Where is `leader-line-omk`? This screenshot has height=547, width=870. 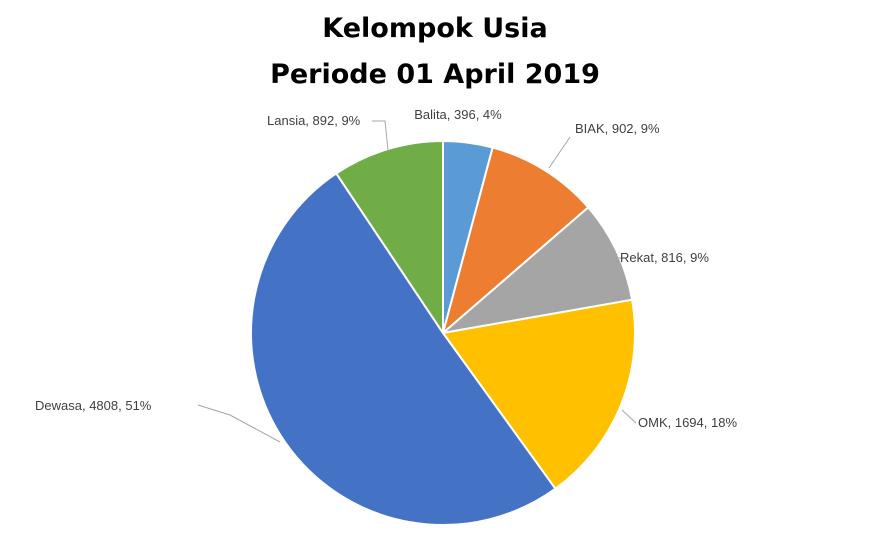
leader-line-omk is located at coordinates (629, 416).